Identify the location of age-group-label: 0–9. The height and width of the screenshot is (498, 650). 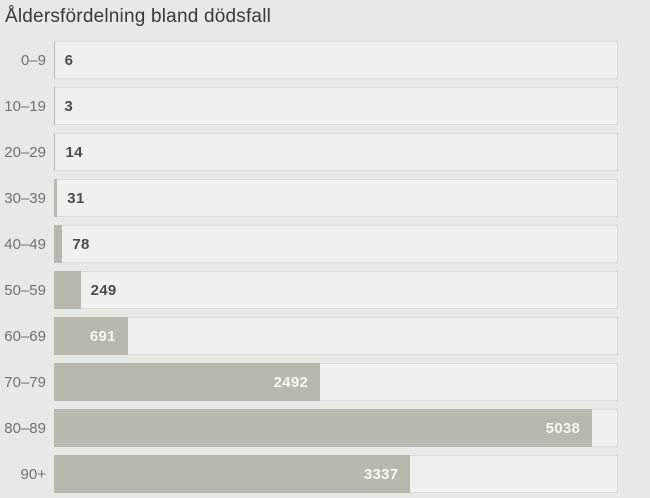
(33, 60).